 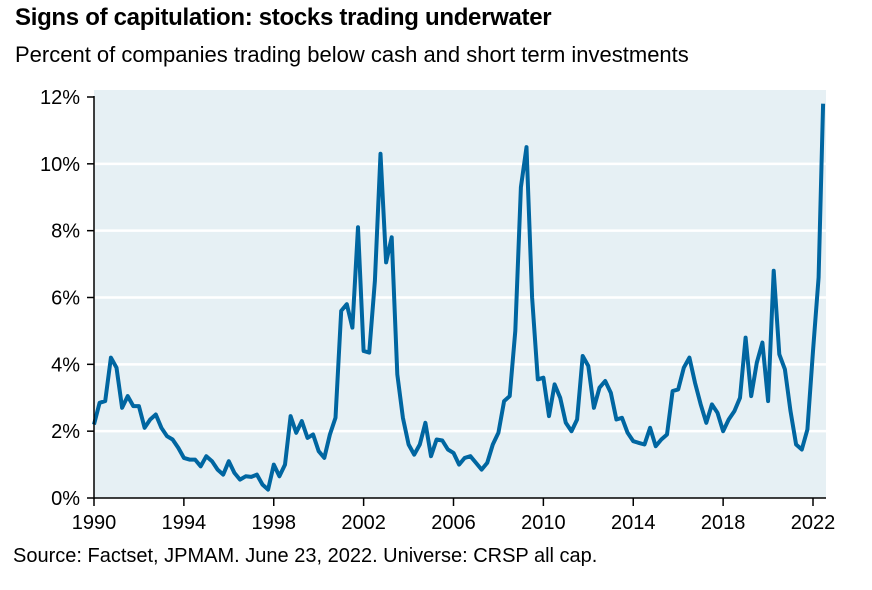 What do you see at coordinates (65, 299) in the screenshot?
I see `y-tick-label: 6%` at bounding box center [65, 299].